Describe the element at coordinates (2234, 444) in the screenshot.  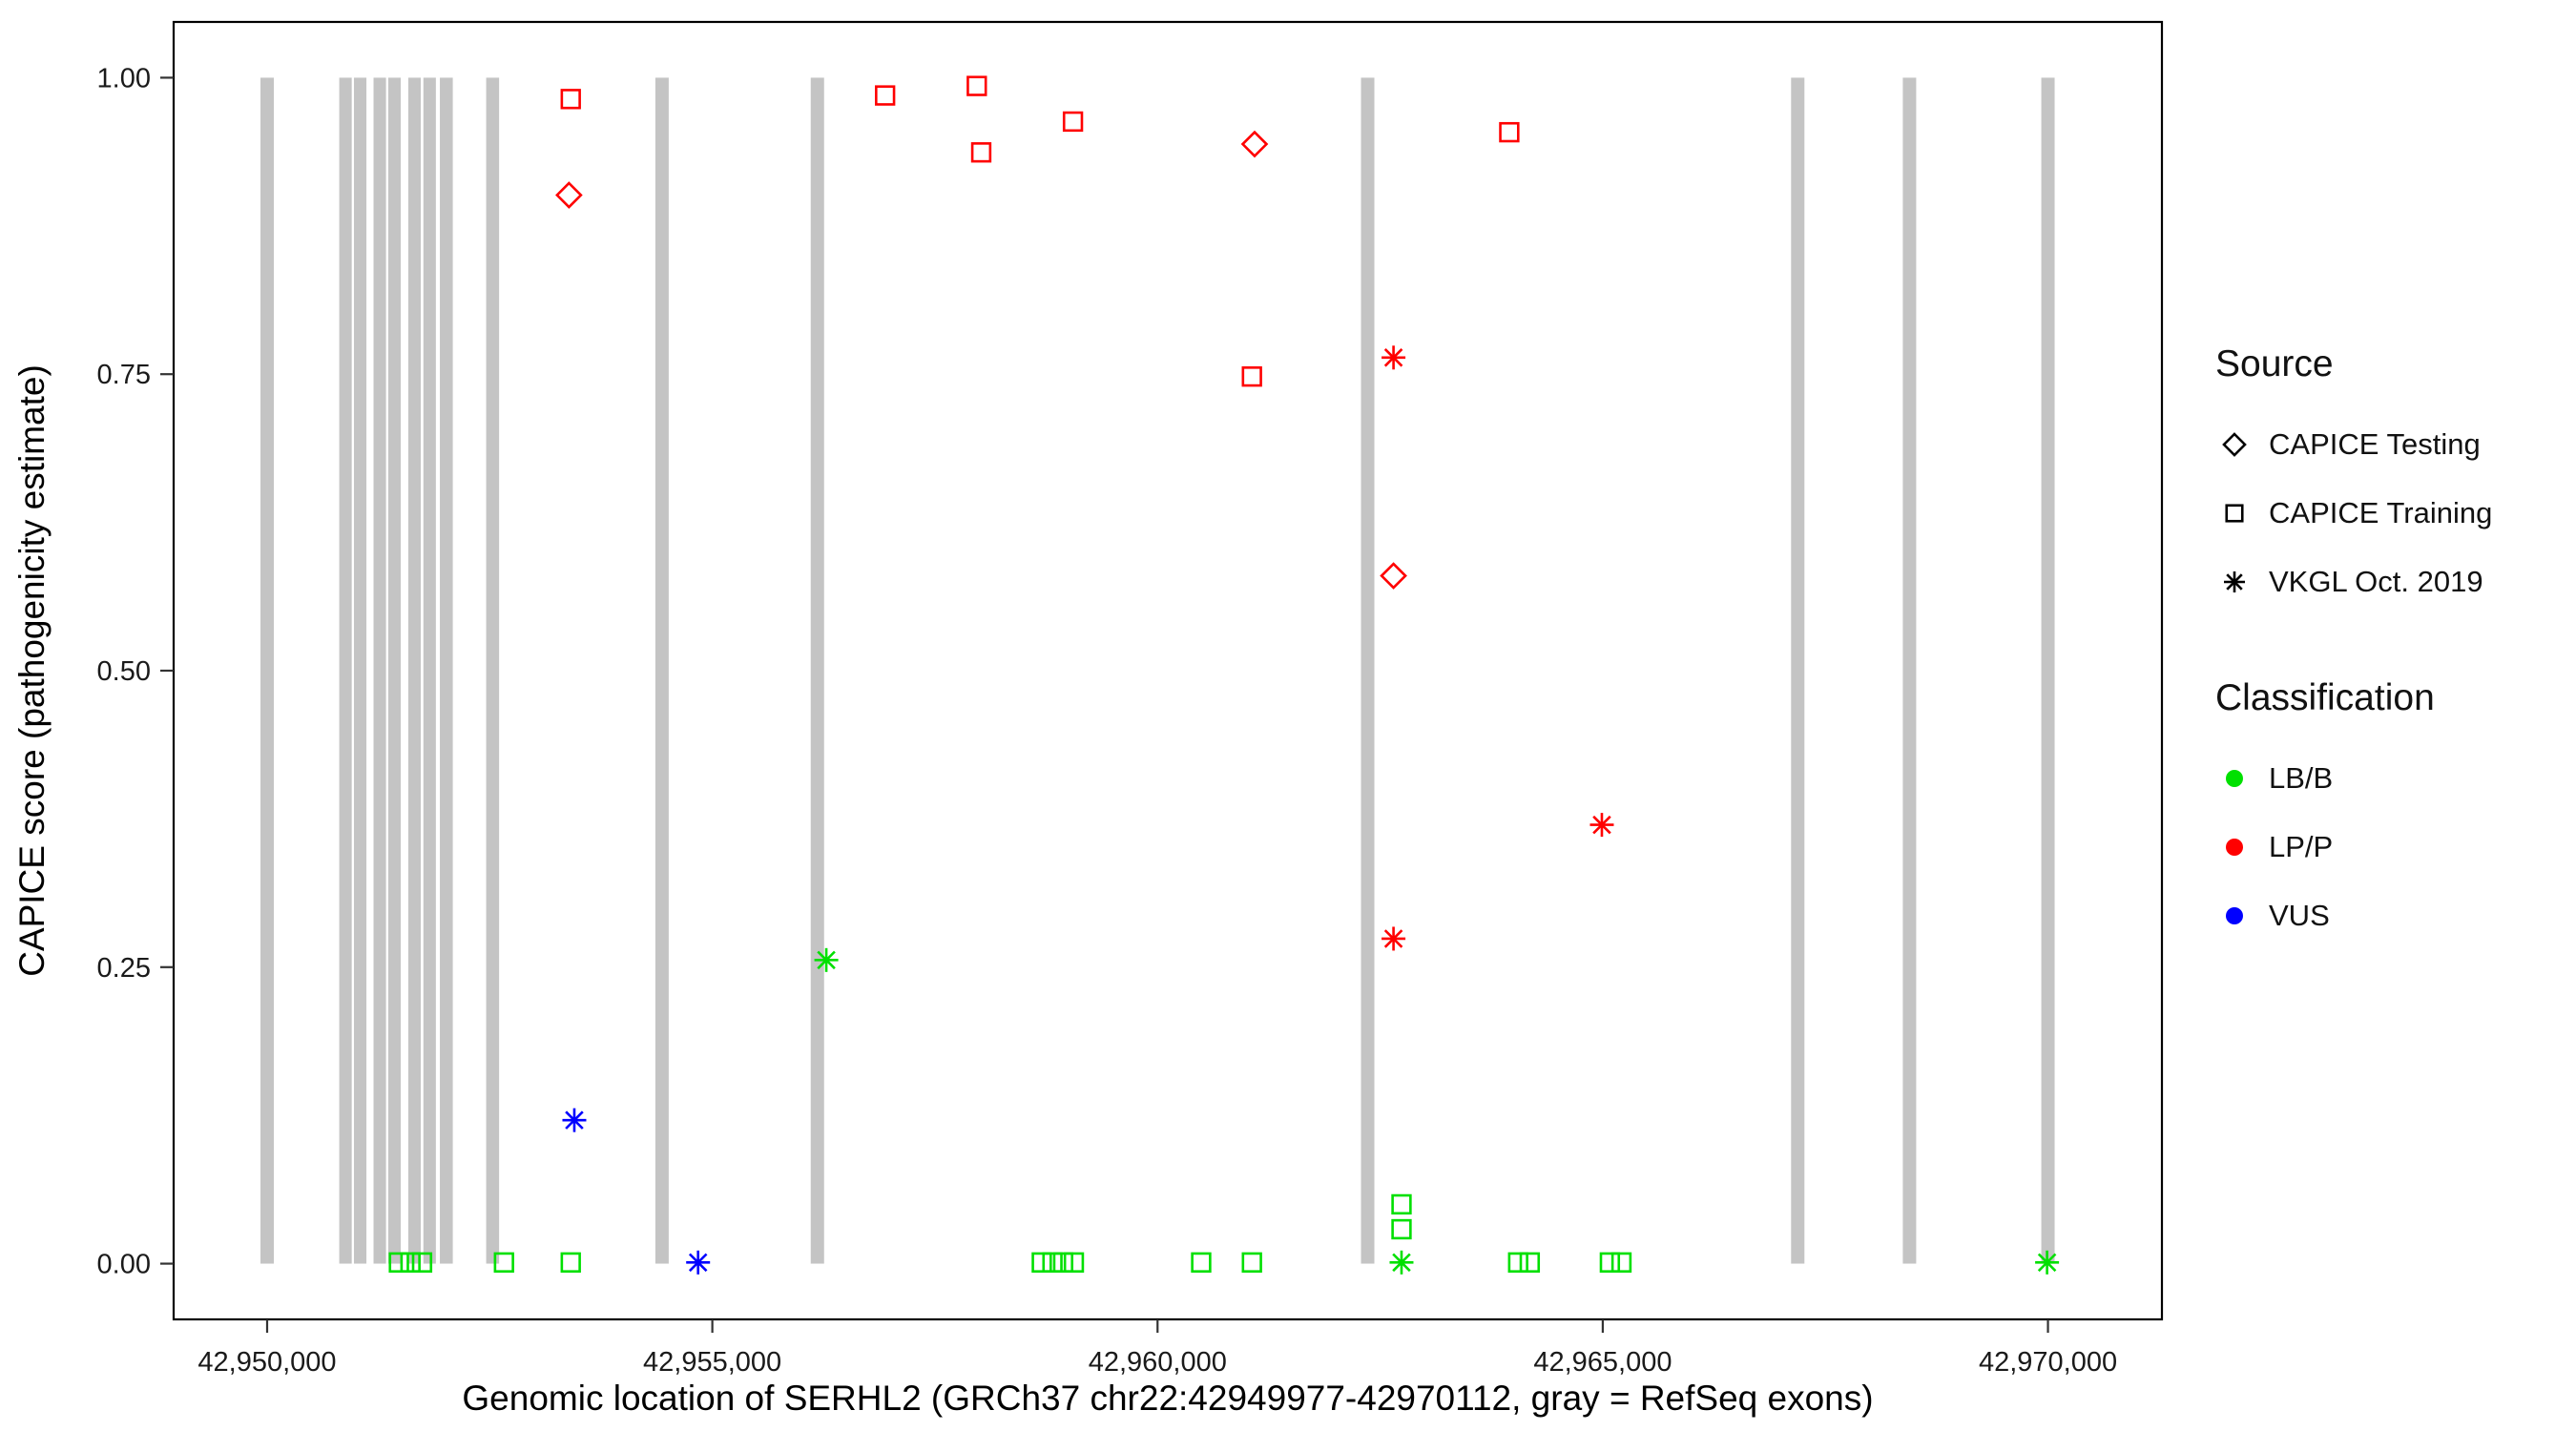
I see `diamond-marker-icon` at that location.